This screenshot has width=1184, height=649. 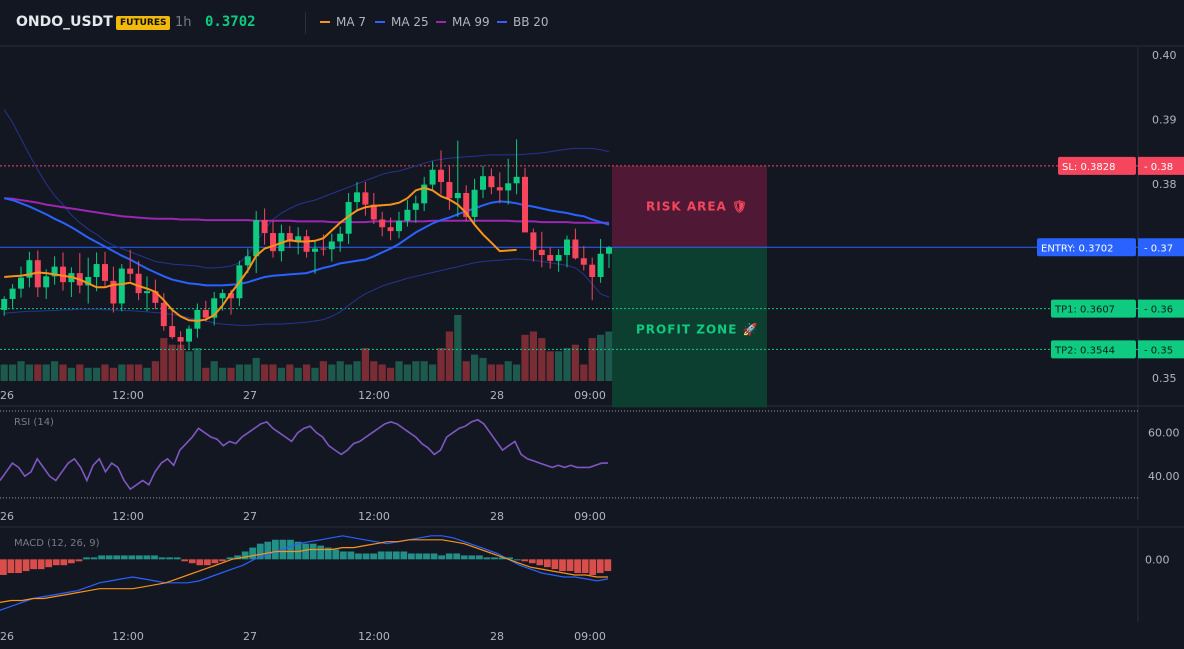 I want to click on legend-ma25: MA 25, so click(x=402, y=22).